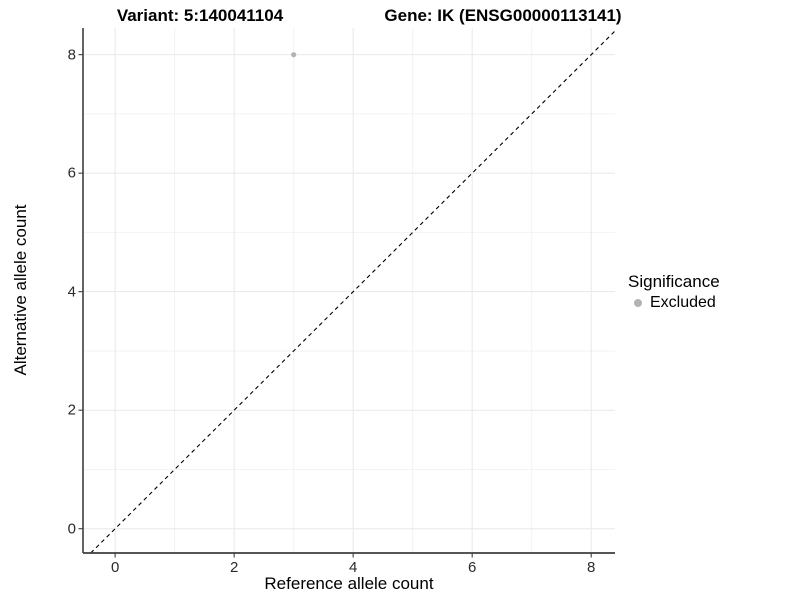 This screenshot has height=600, width=800. Describe the element at coordinates (353, 567) in the screenshot. I see `x-tick-label: 4` at that location.